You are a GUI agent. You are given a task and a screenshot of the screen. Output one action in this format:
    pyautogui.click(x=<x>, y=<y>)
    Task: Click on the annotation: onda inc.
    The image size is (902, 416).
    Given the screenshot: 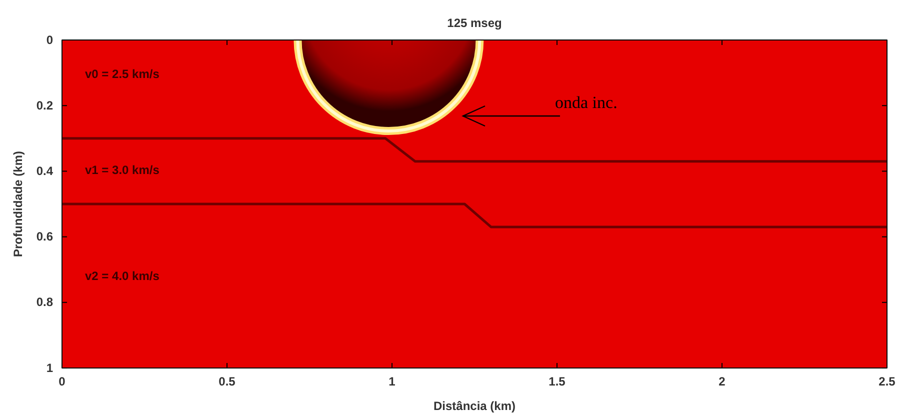 What is the action you would take?
    pyautogui.click(x=586, y=102)
    